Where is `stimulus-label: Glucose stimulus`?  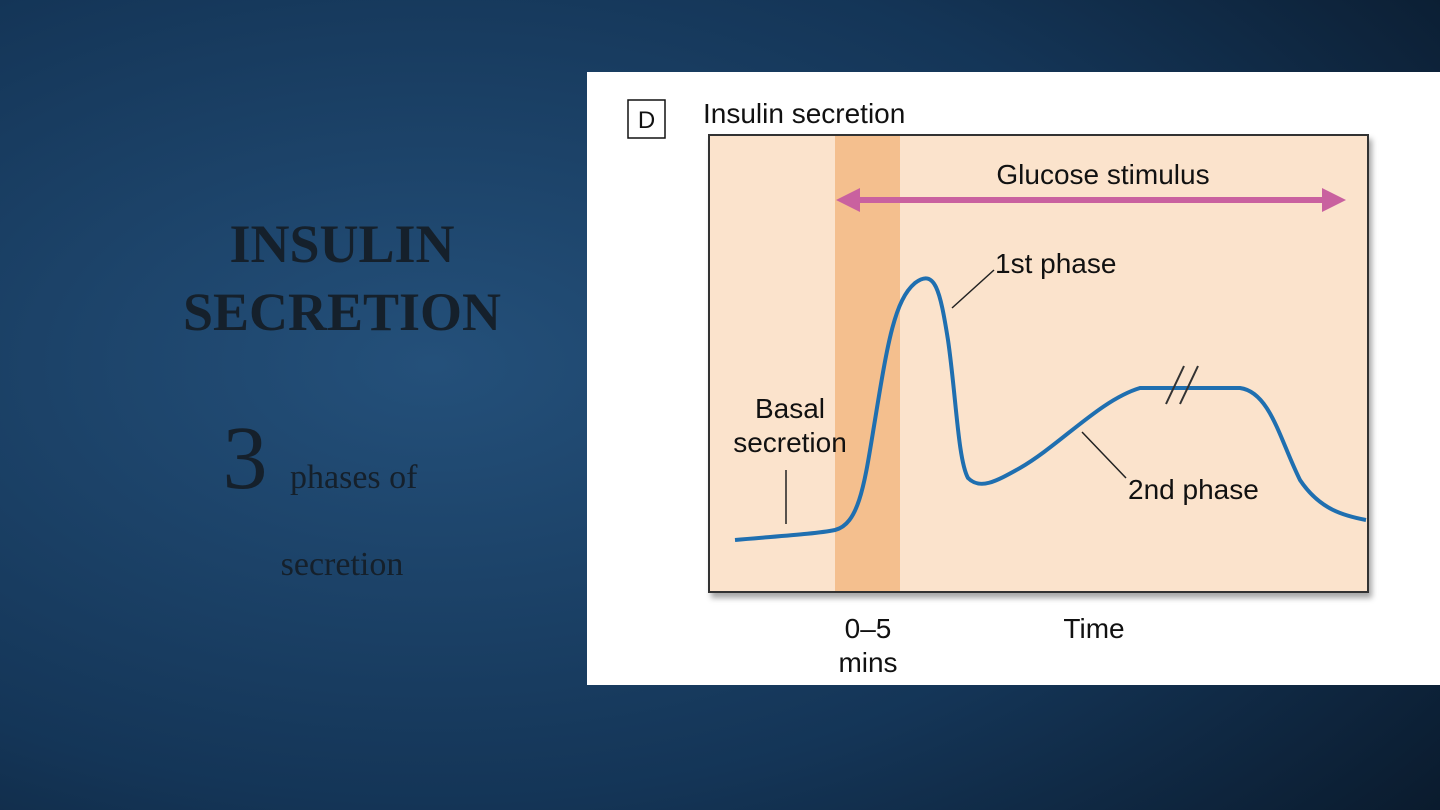
stimulus-label: Glucose stimulus is located at coordinates (1102, 174).